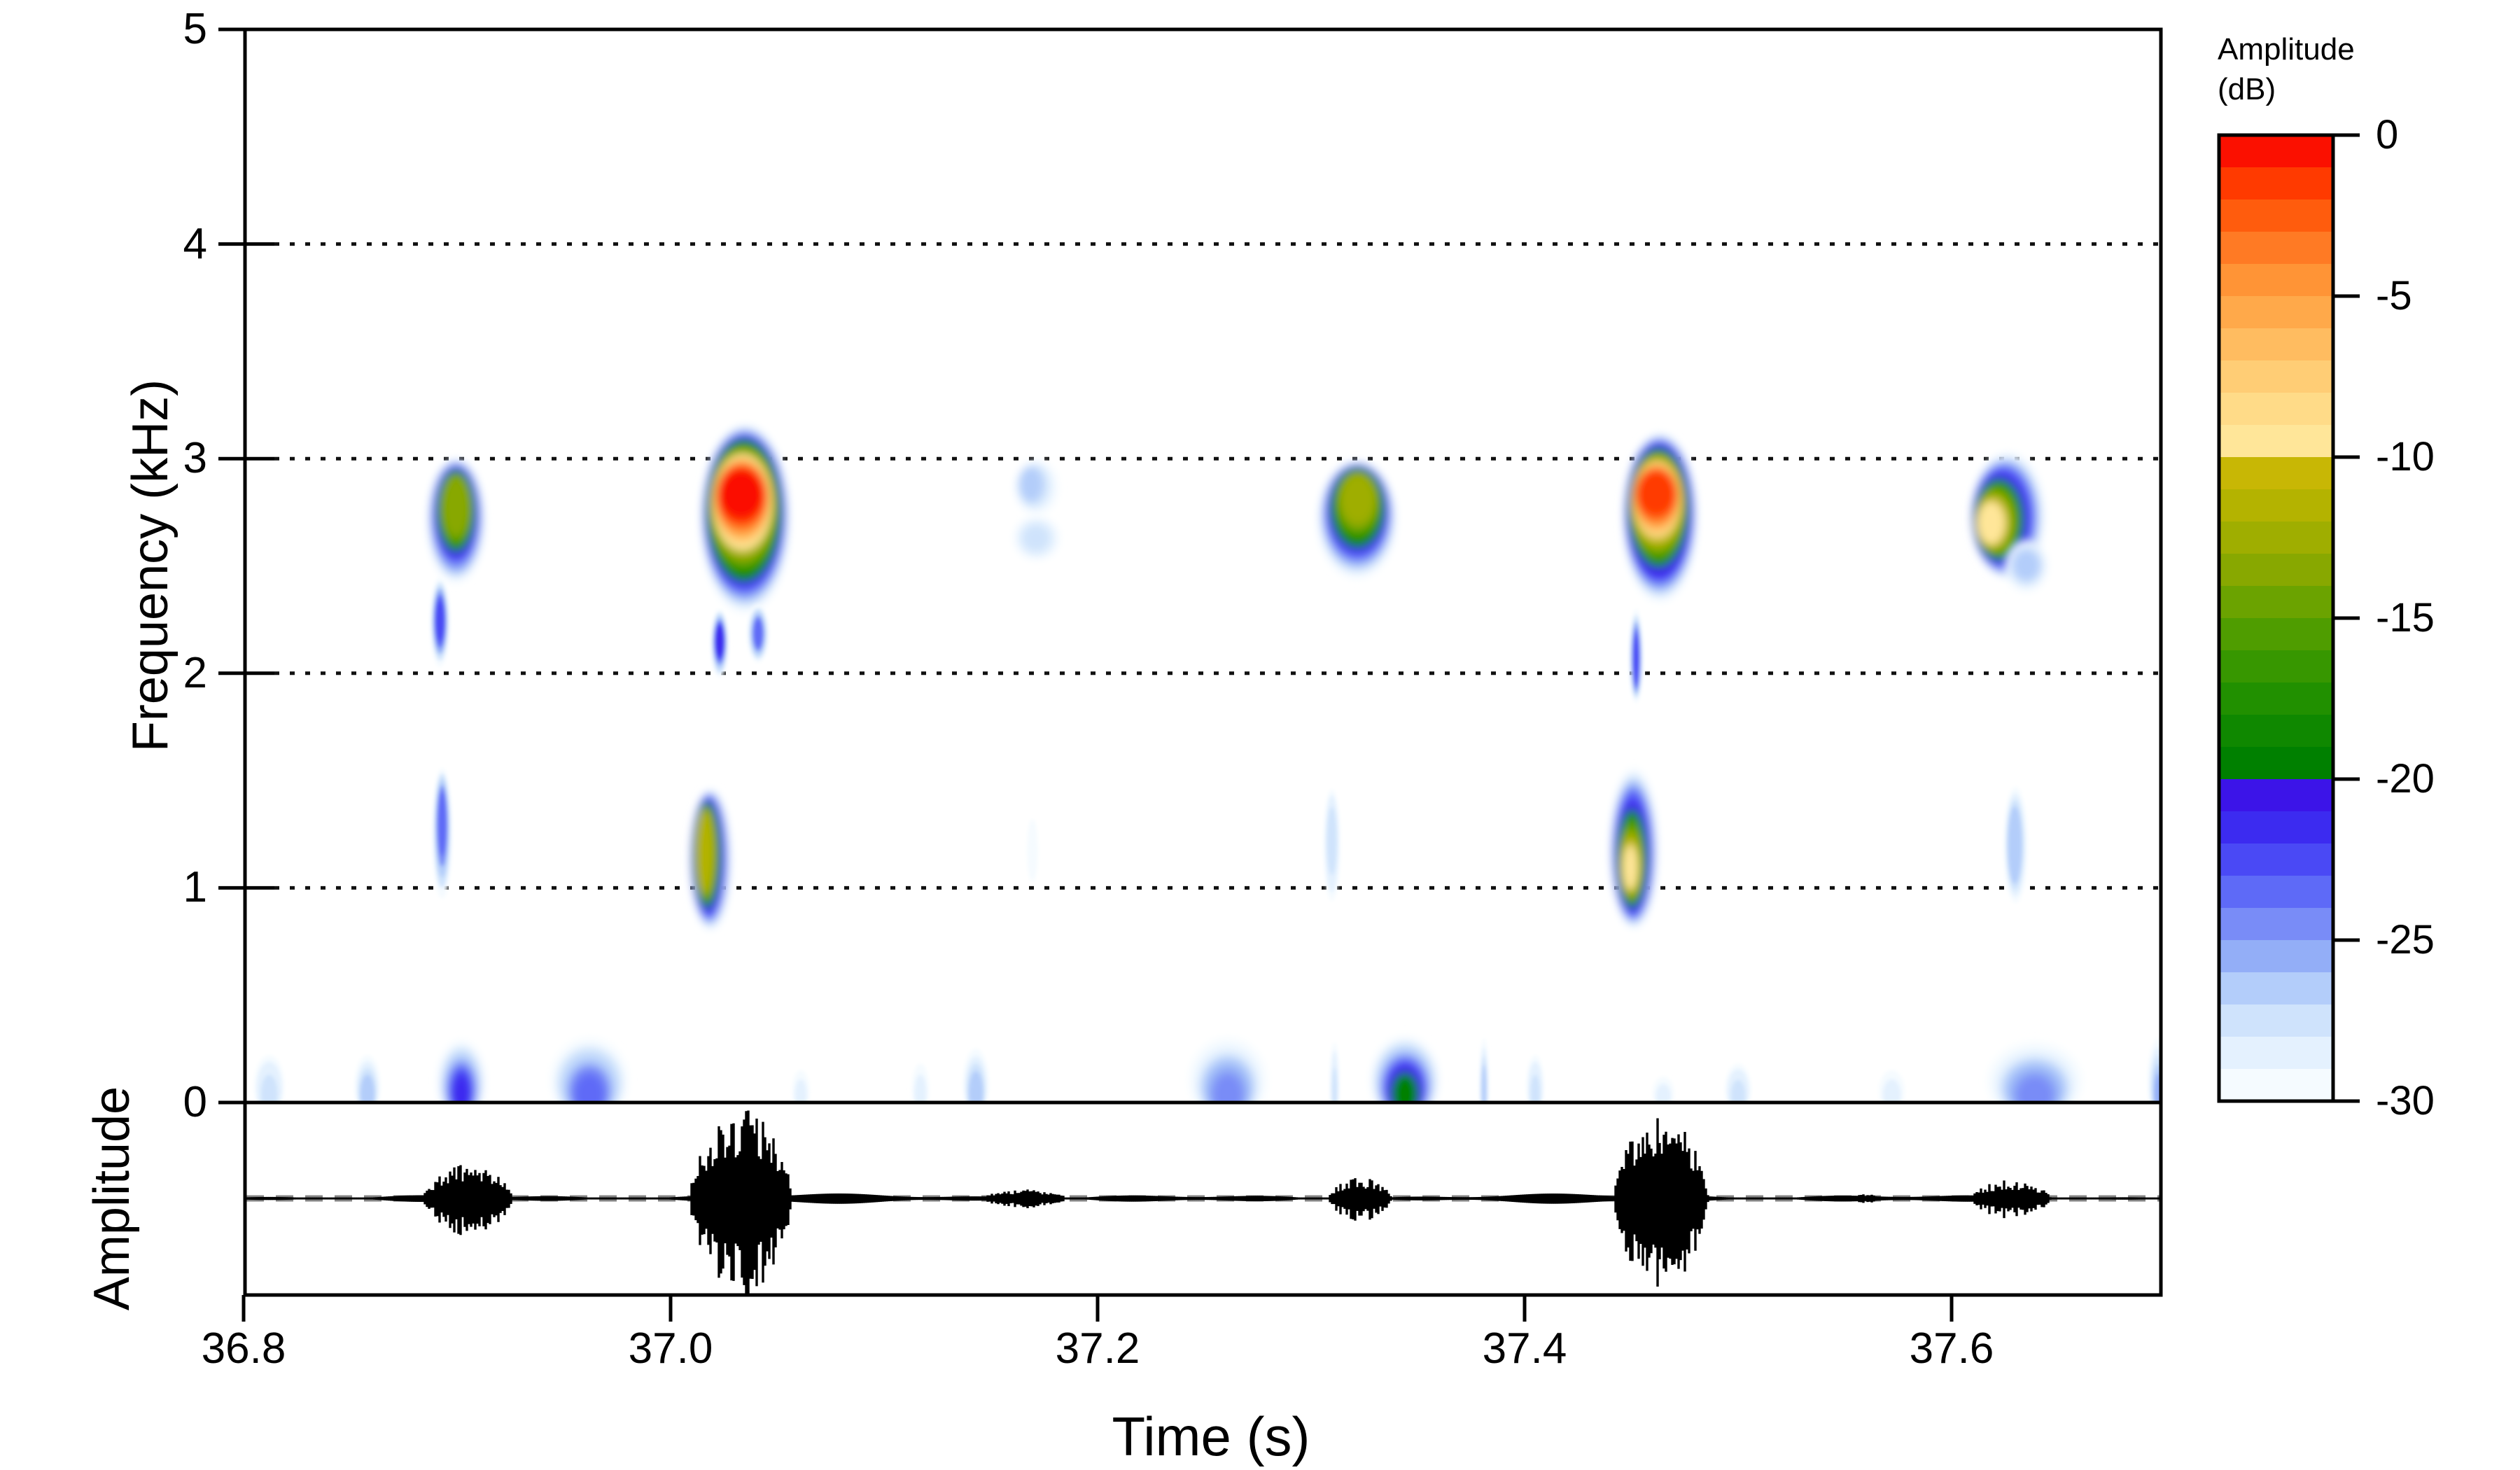 The height and width of the screenshot is (1470, 2520). Describe the element at coordinates (2405, 779) in the screenshot. I see `colorbar-tick-label: -20` at that location.